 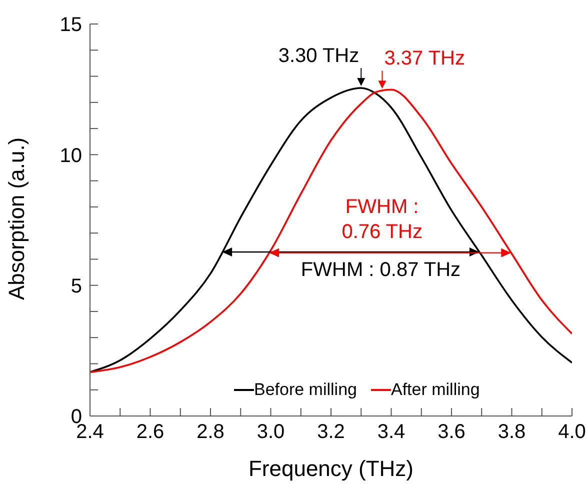 What do you see at coordinates (331, 432) in the screenshot?
I see `x-tick-label: 3.2` at bounding box center [331, 432].